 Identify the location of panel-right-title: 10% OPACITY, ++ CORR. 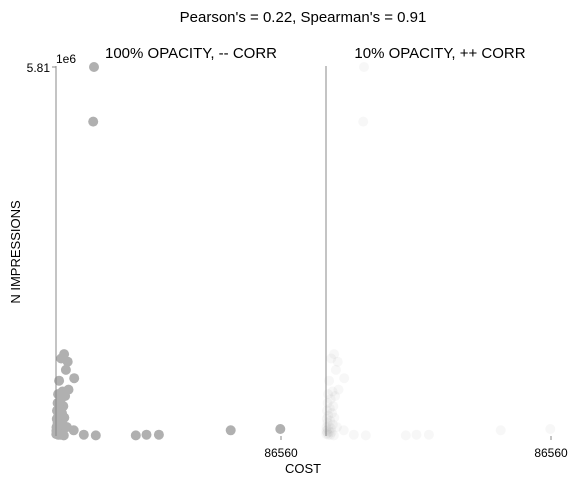
(439, 53).